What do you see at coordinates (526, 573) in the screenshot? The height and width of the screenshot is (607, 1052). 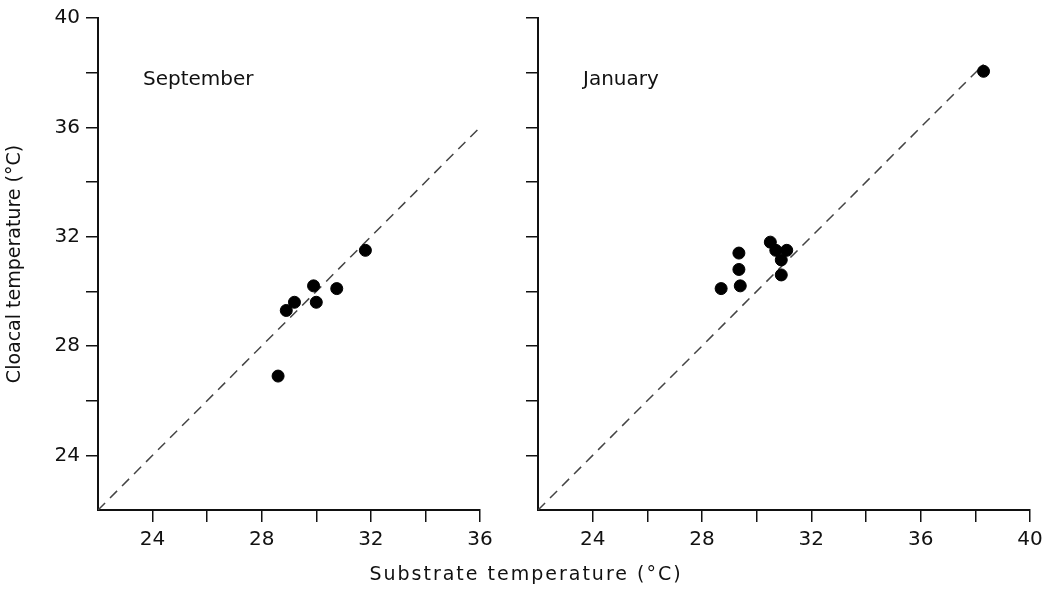 I see `x-axis-title: Substrate temperature (°C)` at bounding box center [526, 573].